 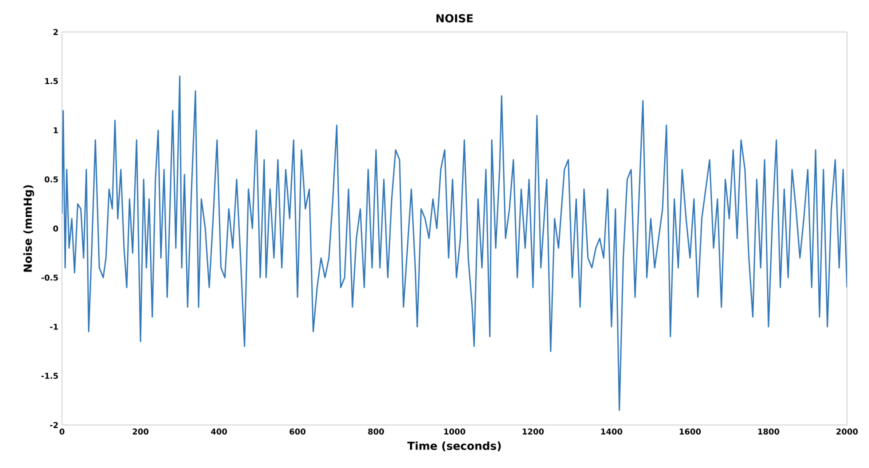 What do you see at coordinates (54, 425) in the screenshot?
I see `y-tick-label: -2` at bounding box center [54, 425].